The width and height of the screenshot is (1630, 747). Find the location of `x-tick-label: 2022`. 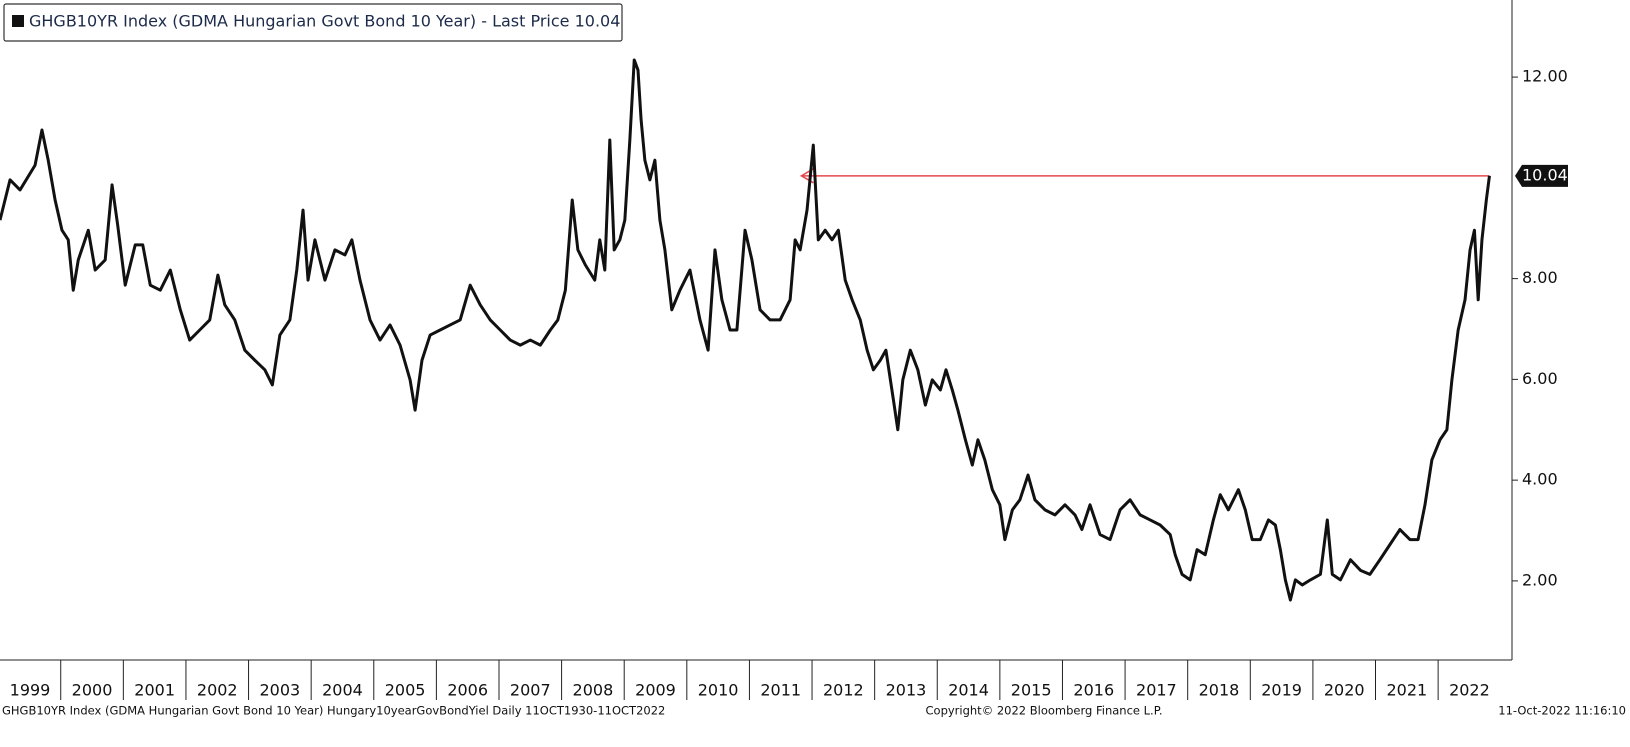

x-tick-label: 2022 is located at coordinates (1469, 690).